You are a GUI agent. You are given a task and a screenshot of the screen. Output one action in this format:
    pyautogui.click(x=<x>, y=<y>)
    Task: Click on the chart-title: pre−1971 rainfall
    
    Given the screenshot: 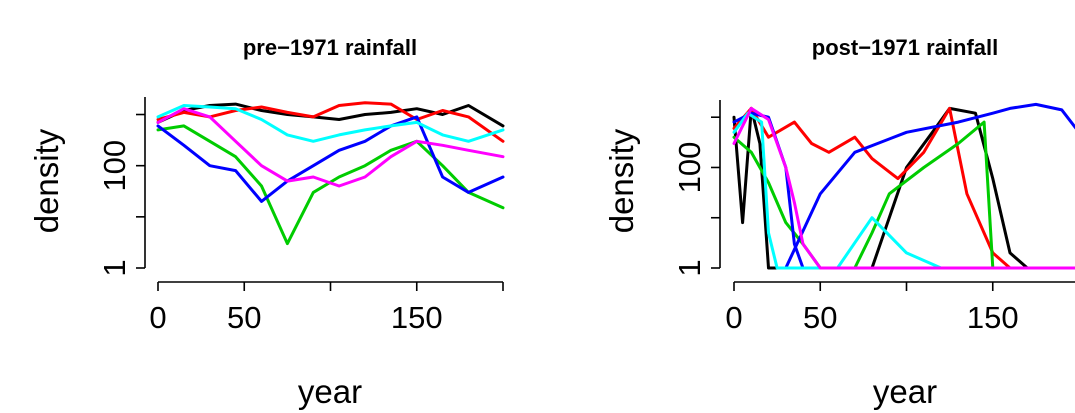 What is the action you would take?
    pyautogui.click(x=330, y=47)
    